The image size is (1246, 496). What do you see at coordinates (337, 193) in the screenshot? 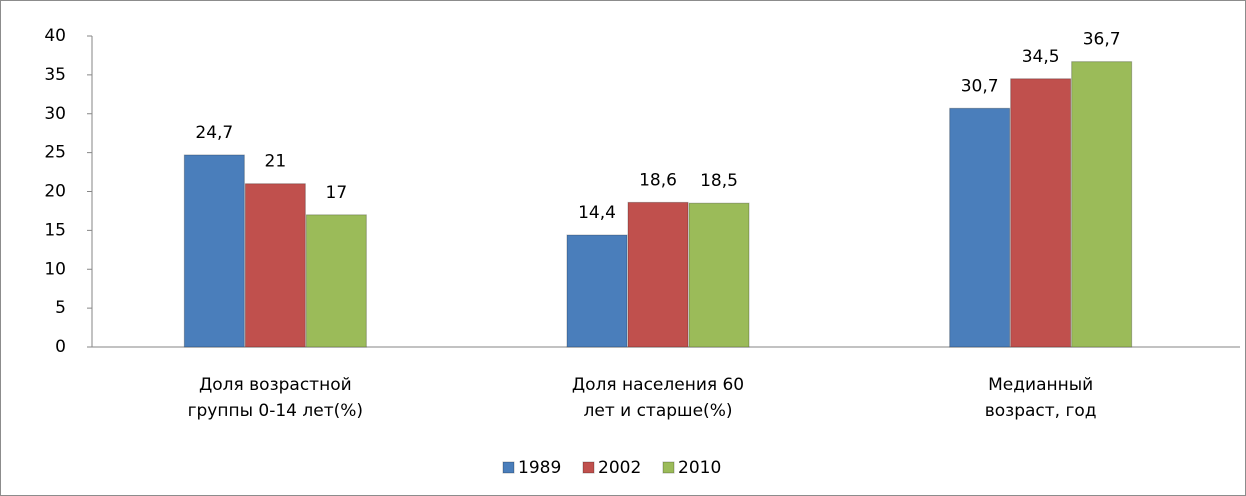
I see `value-label: 17` at bounding box center [337, 193].